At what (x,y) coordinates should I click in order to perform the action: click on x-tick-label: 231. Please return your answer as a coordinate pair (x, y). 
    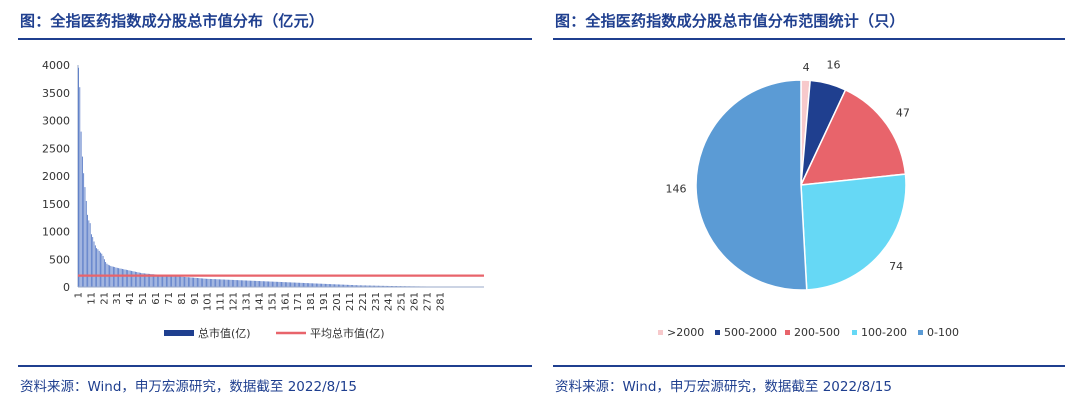
    Looking at the image, I should click on (376, 301).